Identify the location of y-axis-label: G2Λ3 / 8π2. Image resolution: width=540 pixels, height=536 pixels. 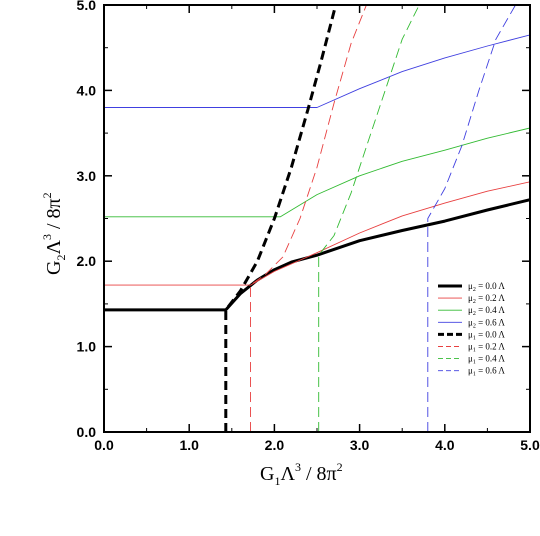
(54, 233).